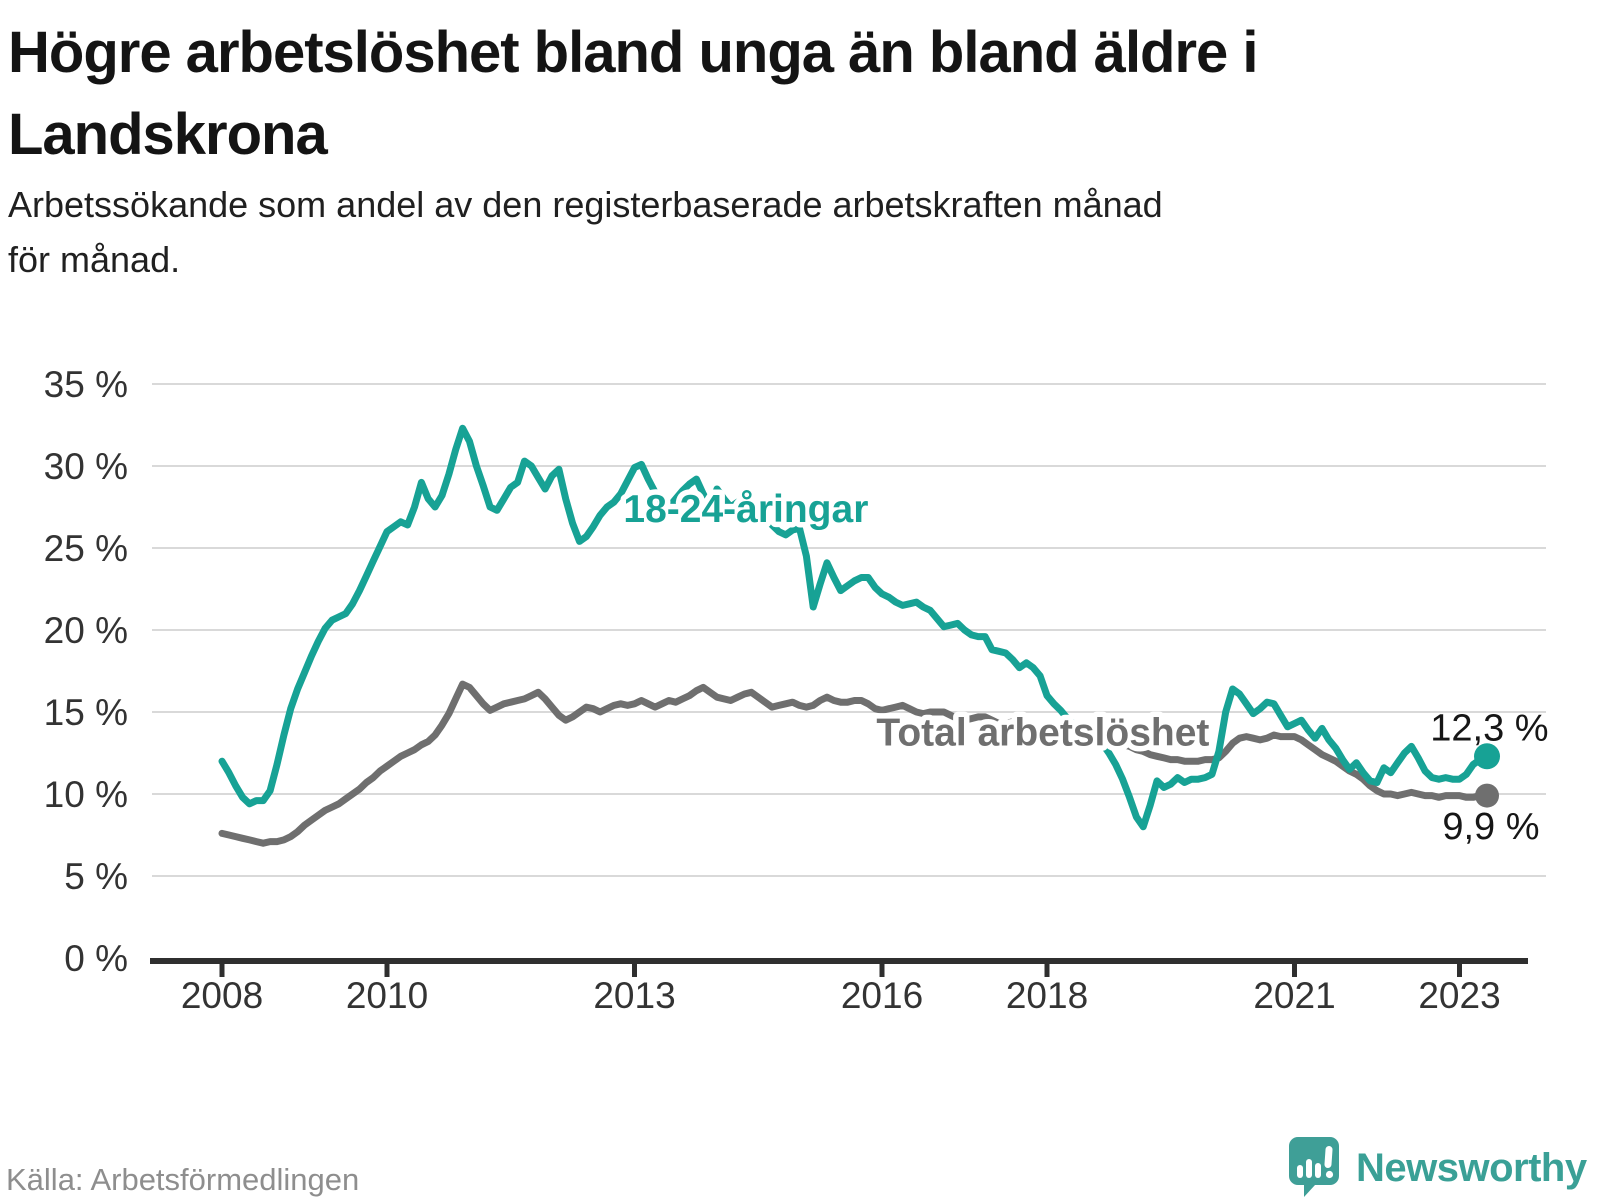 This screenshot has width=1600, height=1200. I want to click on brand: Newsworthy, so click(1437, 1167).